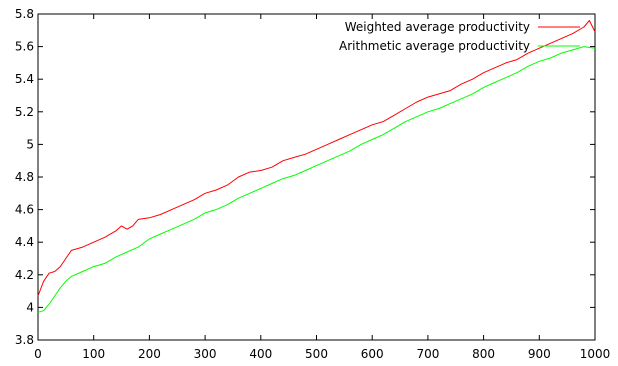 Image resolution: width=618 pixels, height=366 pixels. Describe the element at coordinates (260, 354) in the screenshot. I see `x-tick-label: 400` at that location.